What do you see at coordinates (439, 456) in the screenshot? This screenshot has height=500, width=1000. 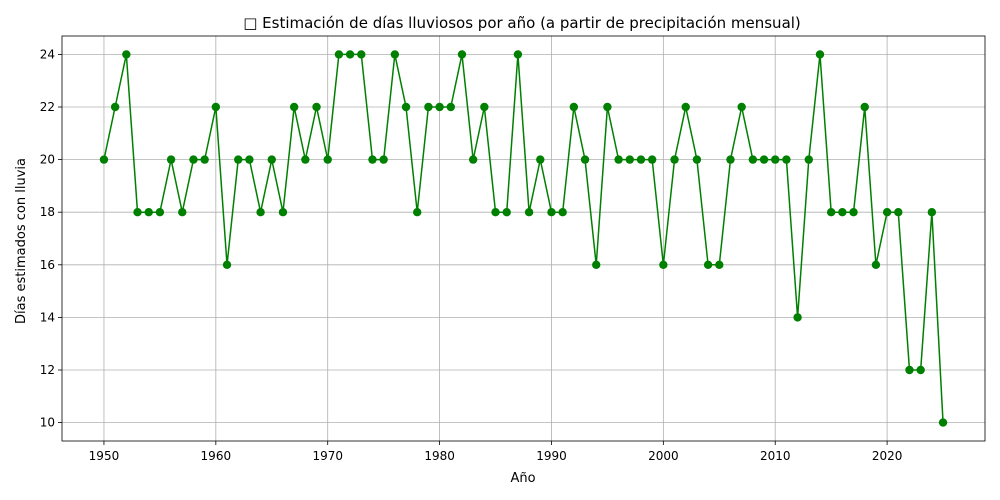 I see `x-tick-label: 1980` at bounding box center [439, 456].